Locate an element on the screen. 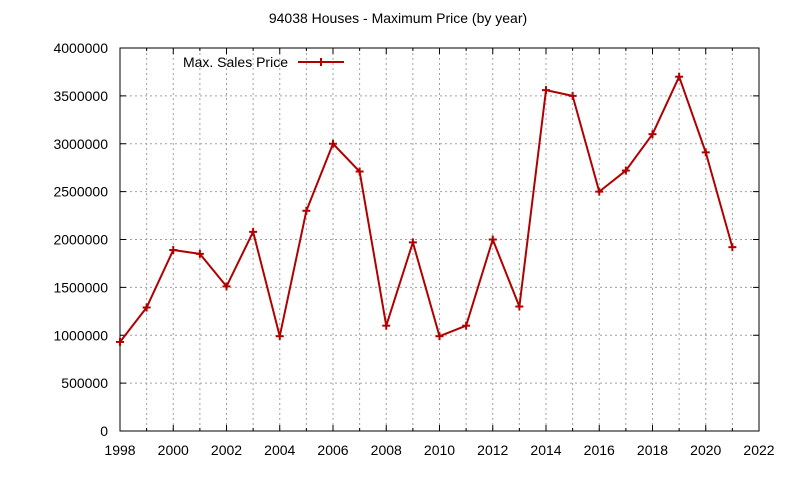  legend-label: Max. Sales Price is located at coordinates (235, 62).